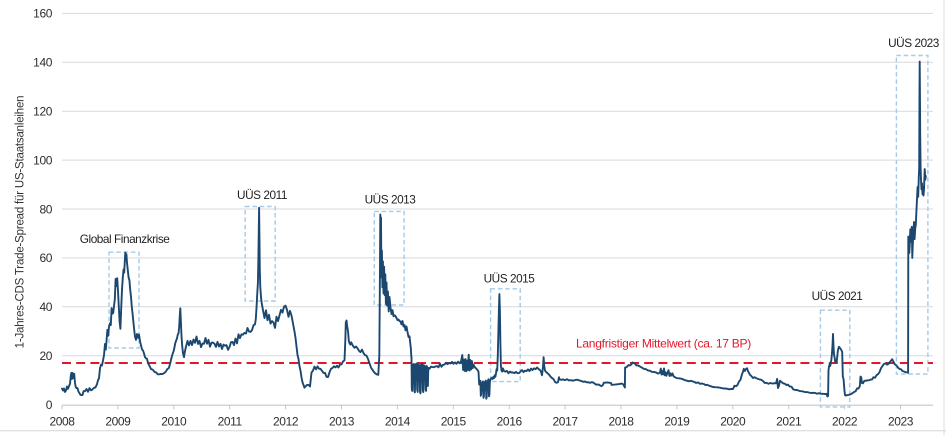 The image size is (946, 440). I want to click on svg-text: 2010, so click(174, 422).